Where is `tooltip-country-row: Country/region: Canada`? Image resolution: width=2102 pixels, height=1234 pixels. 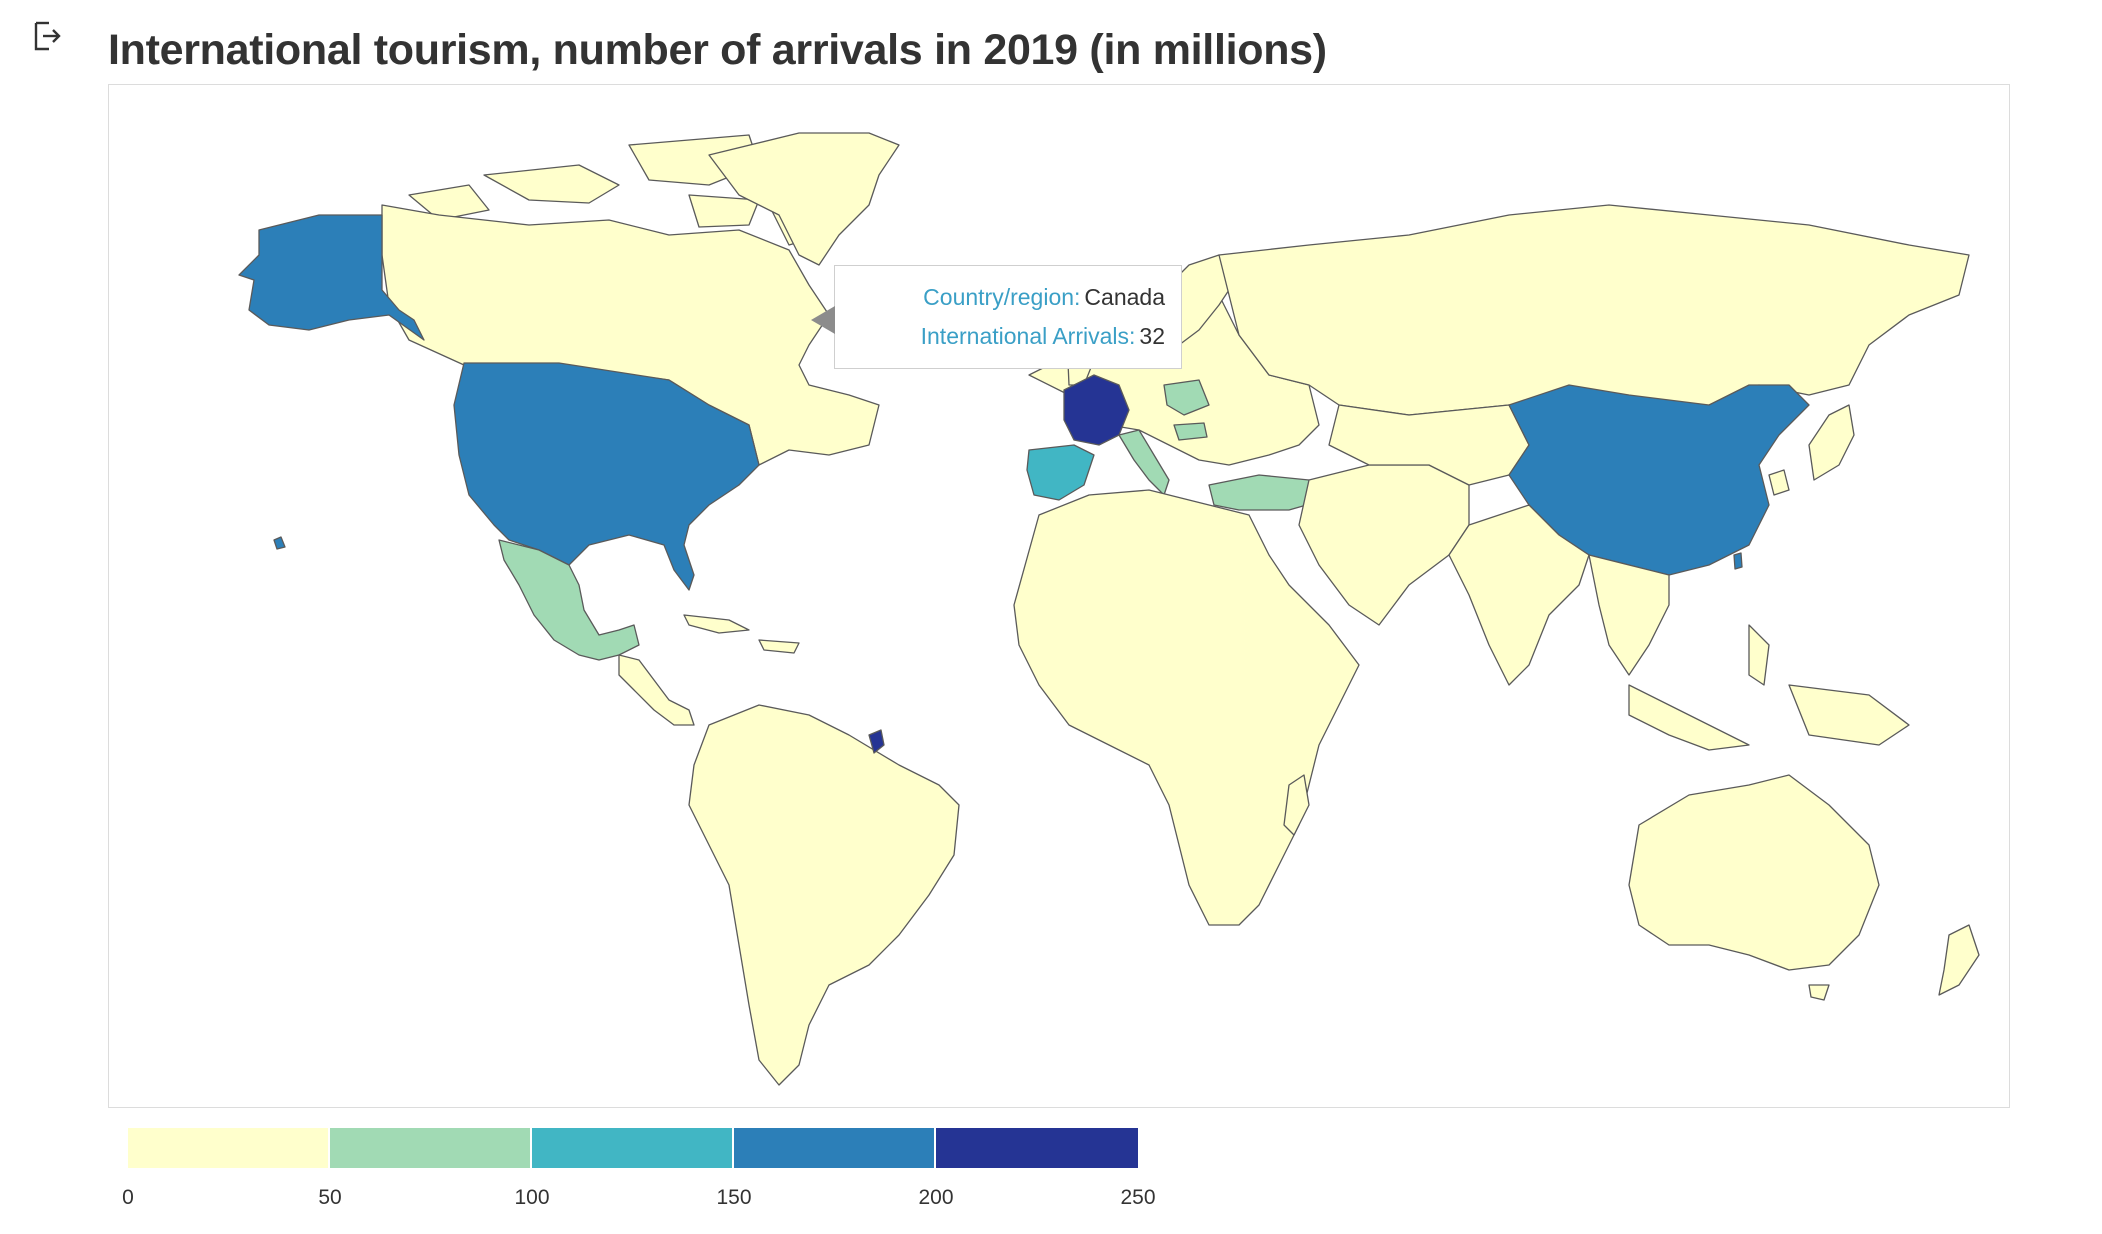 tooltip-country-row: Country/region: Canada is located at coordinates (1000, 297).